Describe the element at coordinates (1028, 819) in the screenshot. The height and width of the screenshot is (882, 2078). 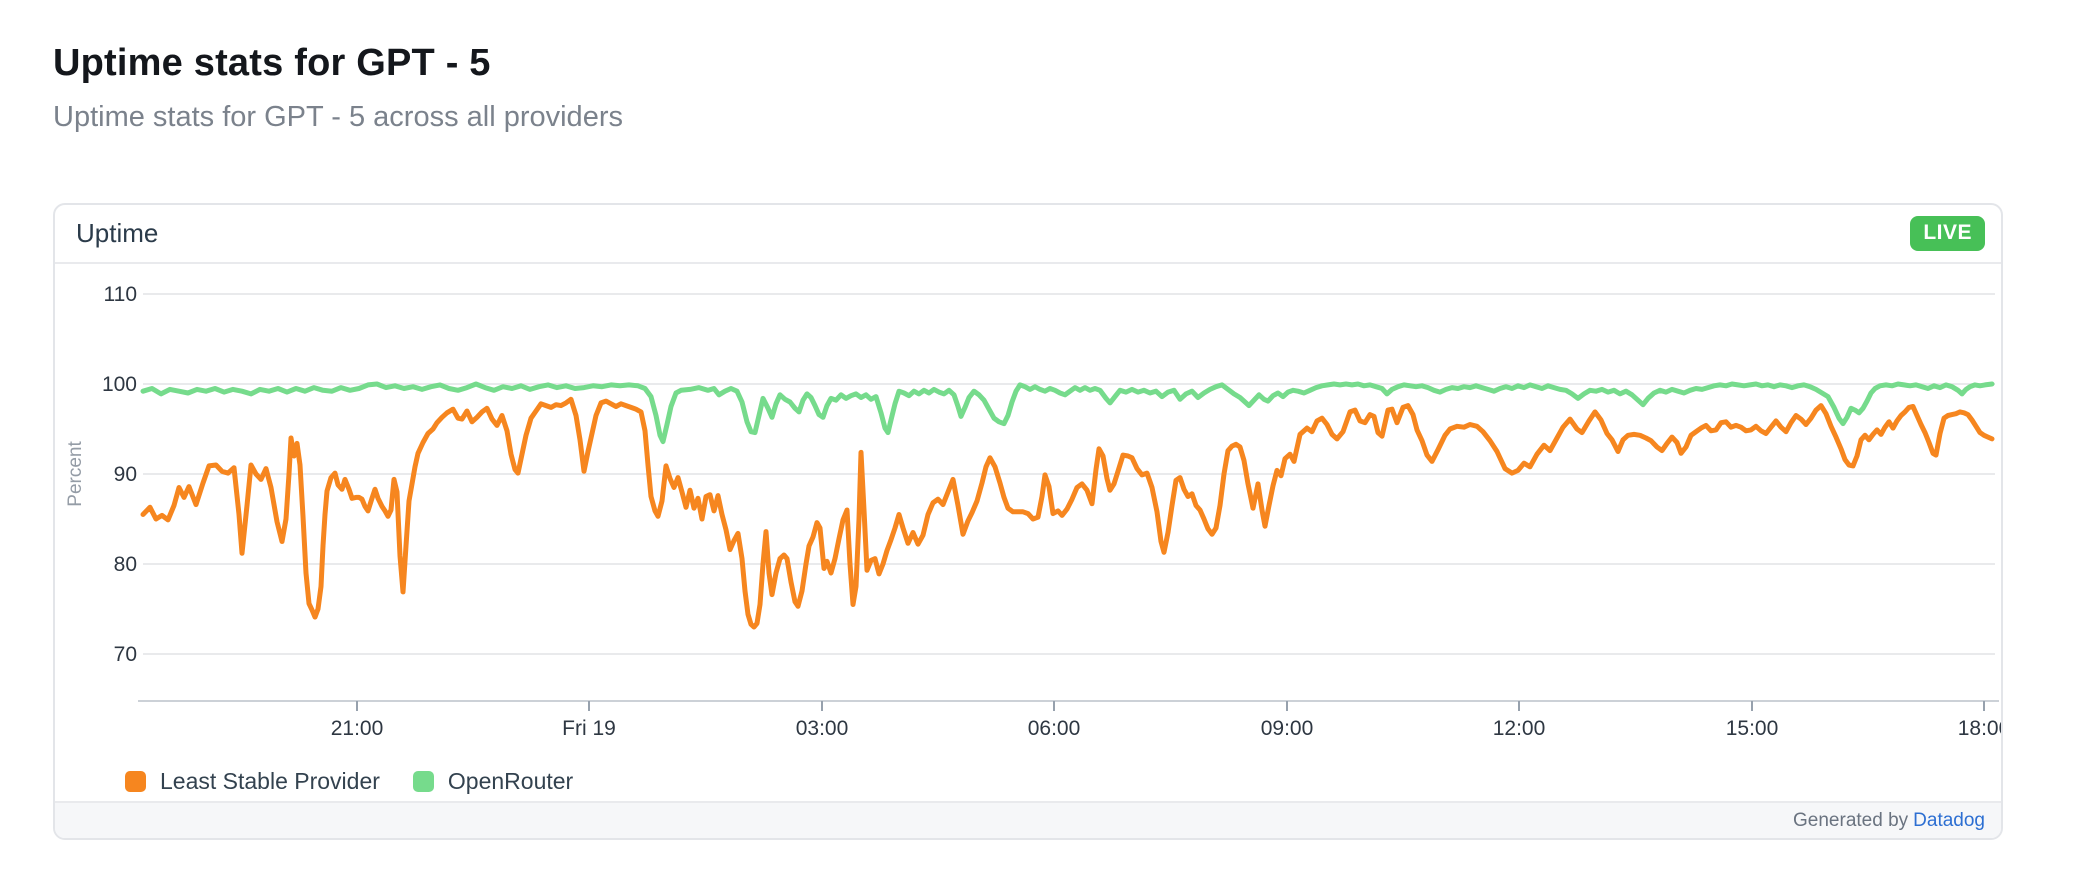
I see `chart-footer: Generated by Datadog` at that location.